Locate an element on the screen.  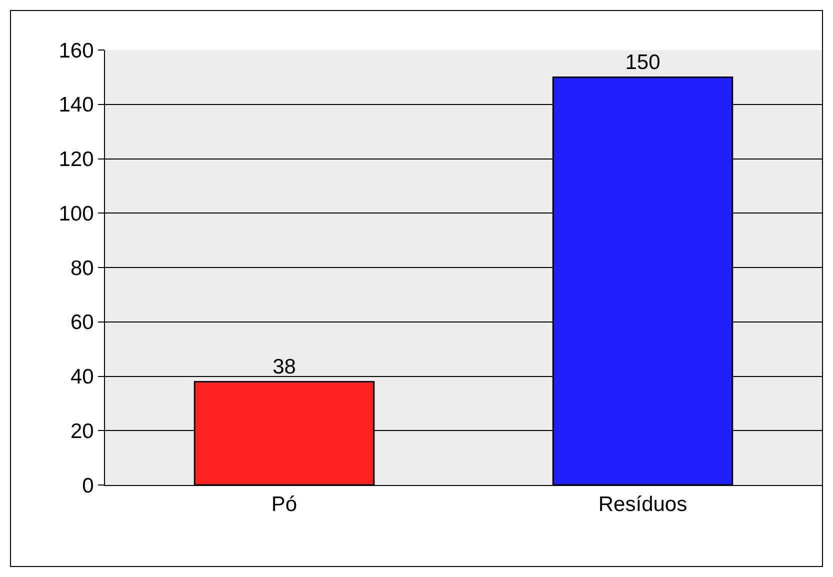
y-tick-label: 140 is located at coordinates (76, 105).